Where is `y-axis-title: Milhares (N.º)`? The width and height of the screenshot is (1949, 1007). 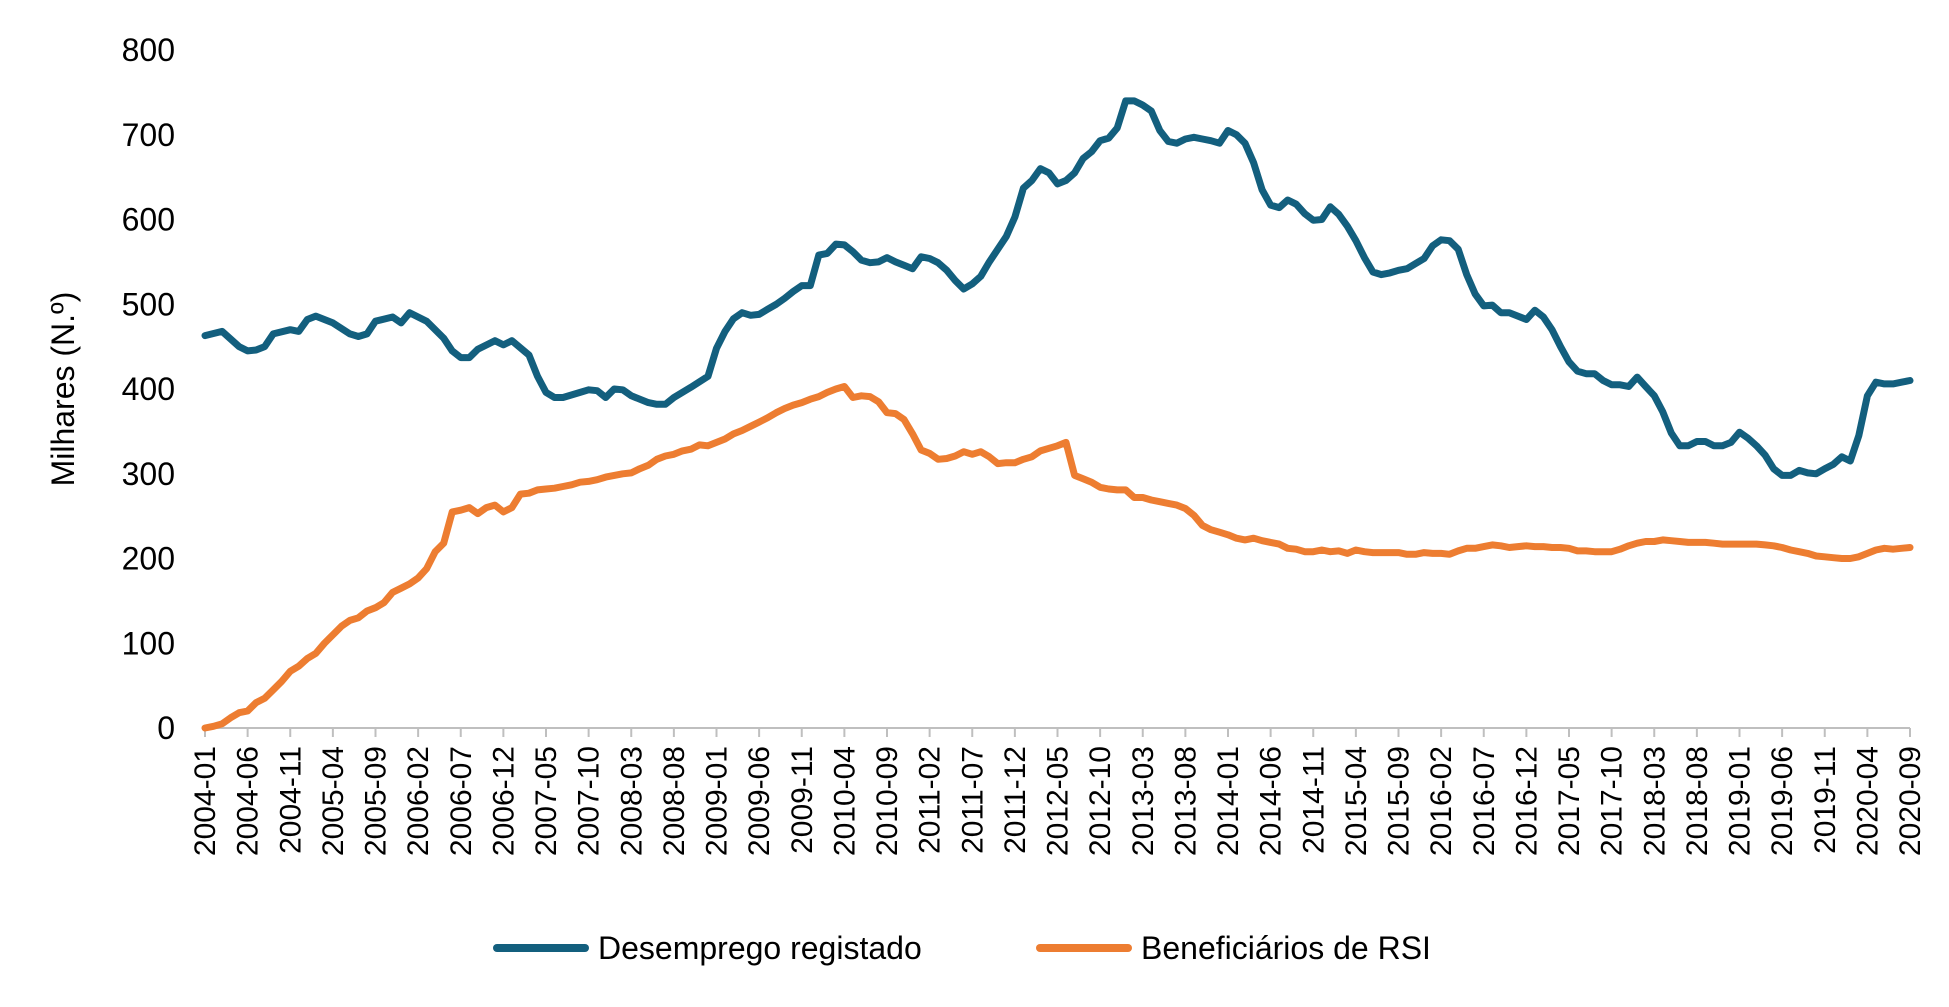 y-axis-title: Milhares (N.º) is located at coordinates (63, 389).